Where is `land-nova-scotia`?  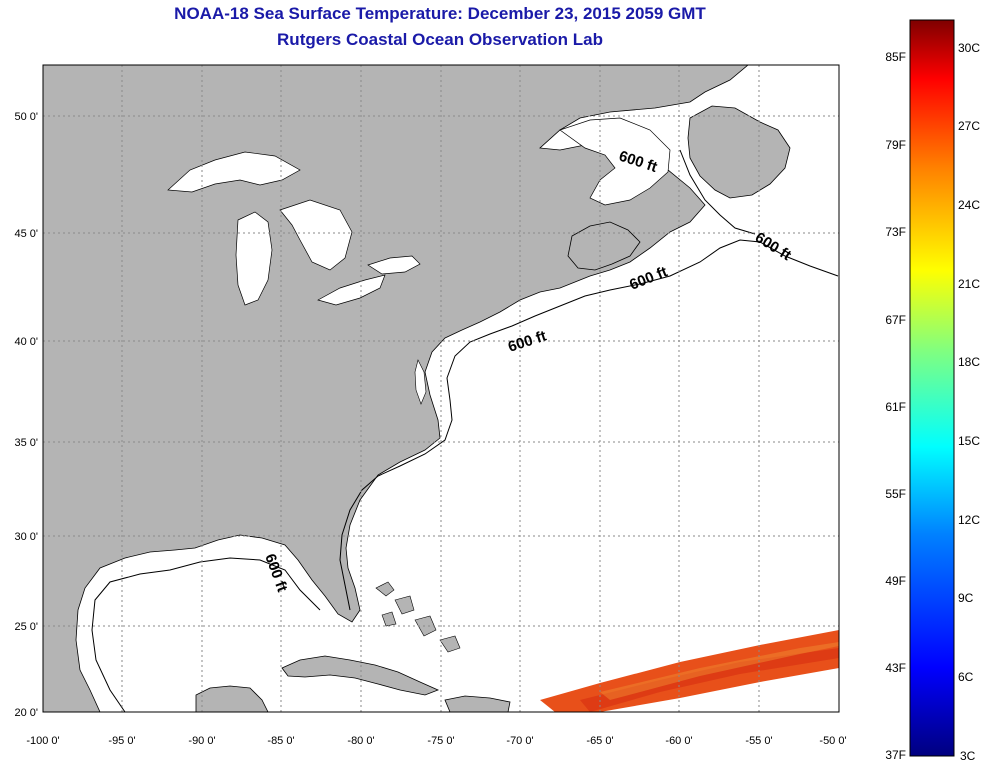 land-nova-scotia is located at coordinates (604, 246).